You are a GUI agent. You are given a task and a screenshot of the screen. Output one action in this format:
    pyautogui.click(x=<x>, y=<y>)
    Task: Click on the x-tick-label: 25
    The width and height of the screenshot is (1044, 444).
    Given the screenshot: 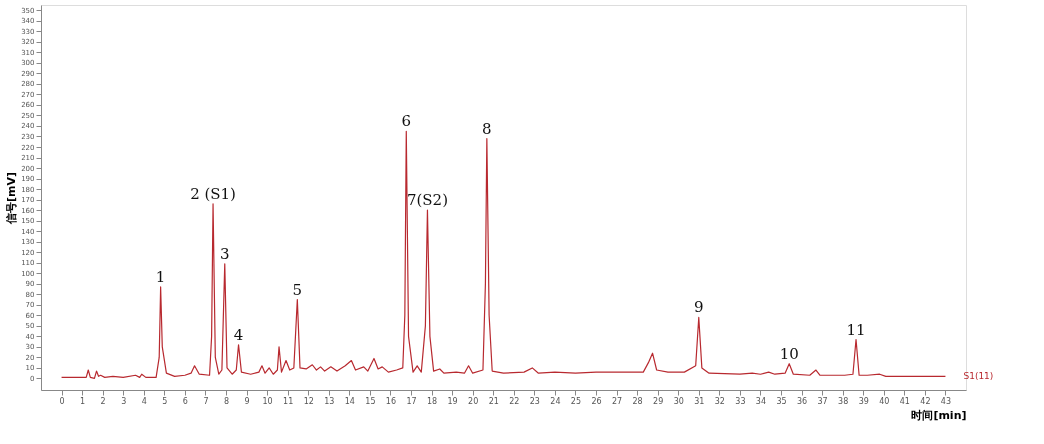 What is the action you would take?
    pyautogui.click(x=576, y=401)
    